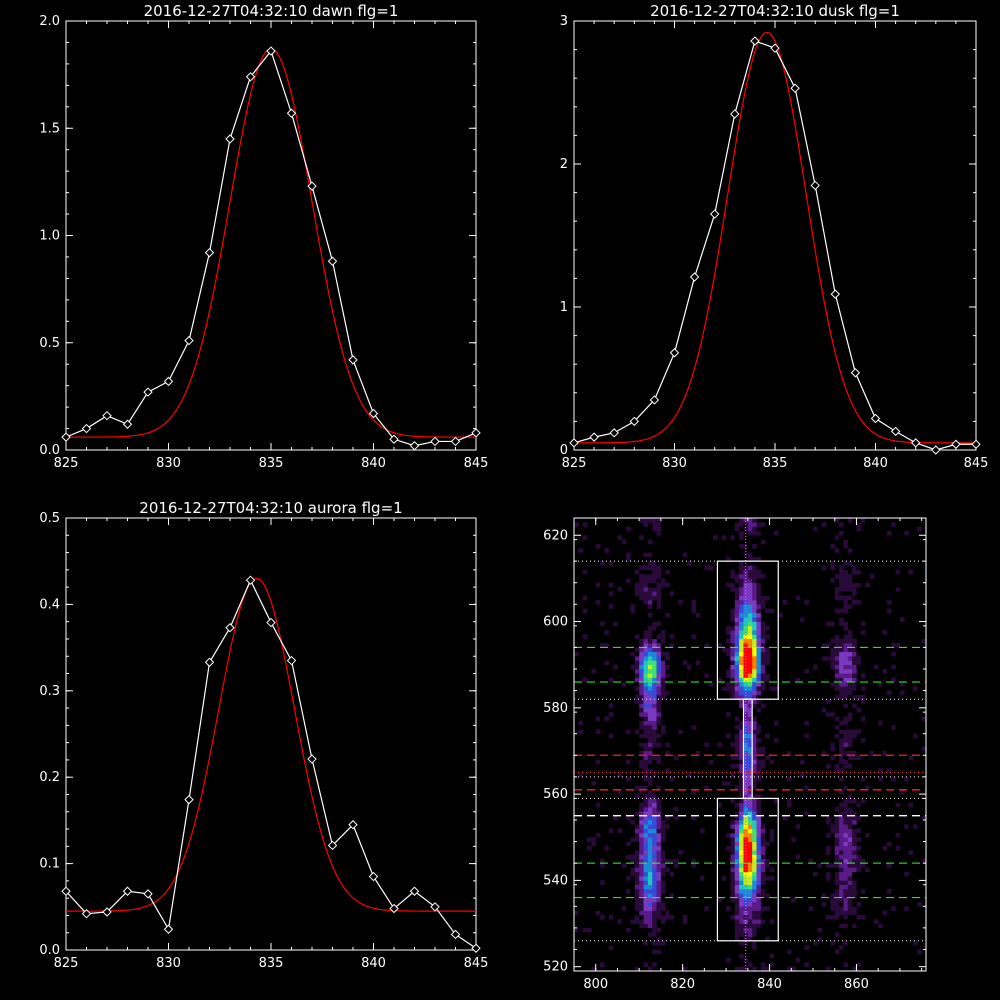 The height and width of the screenshot is (1000, 1000). I want to click on x-tick-label: 860, so click(856, 984).